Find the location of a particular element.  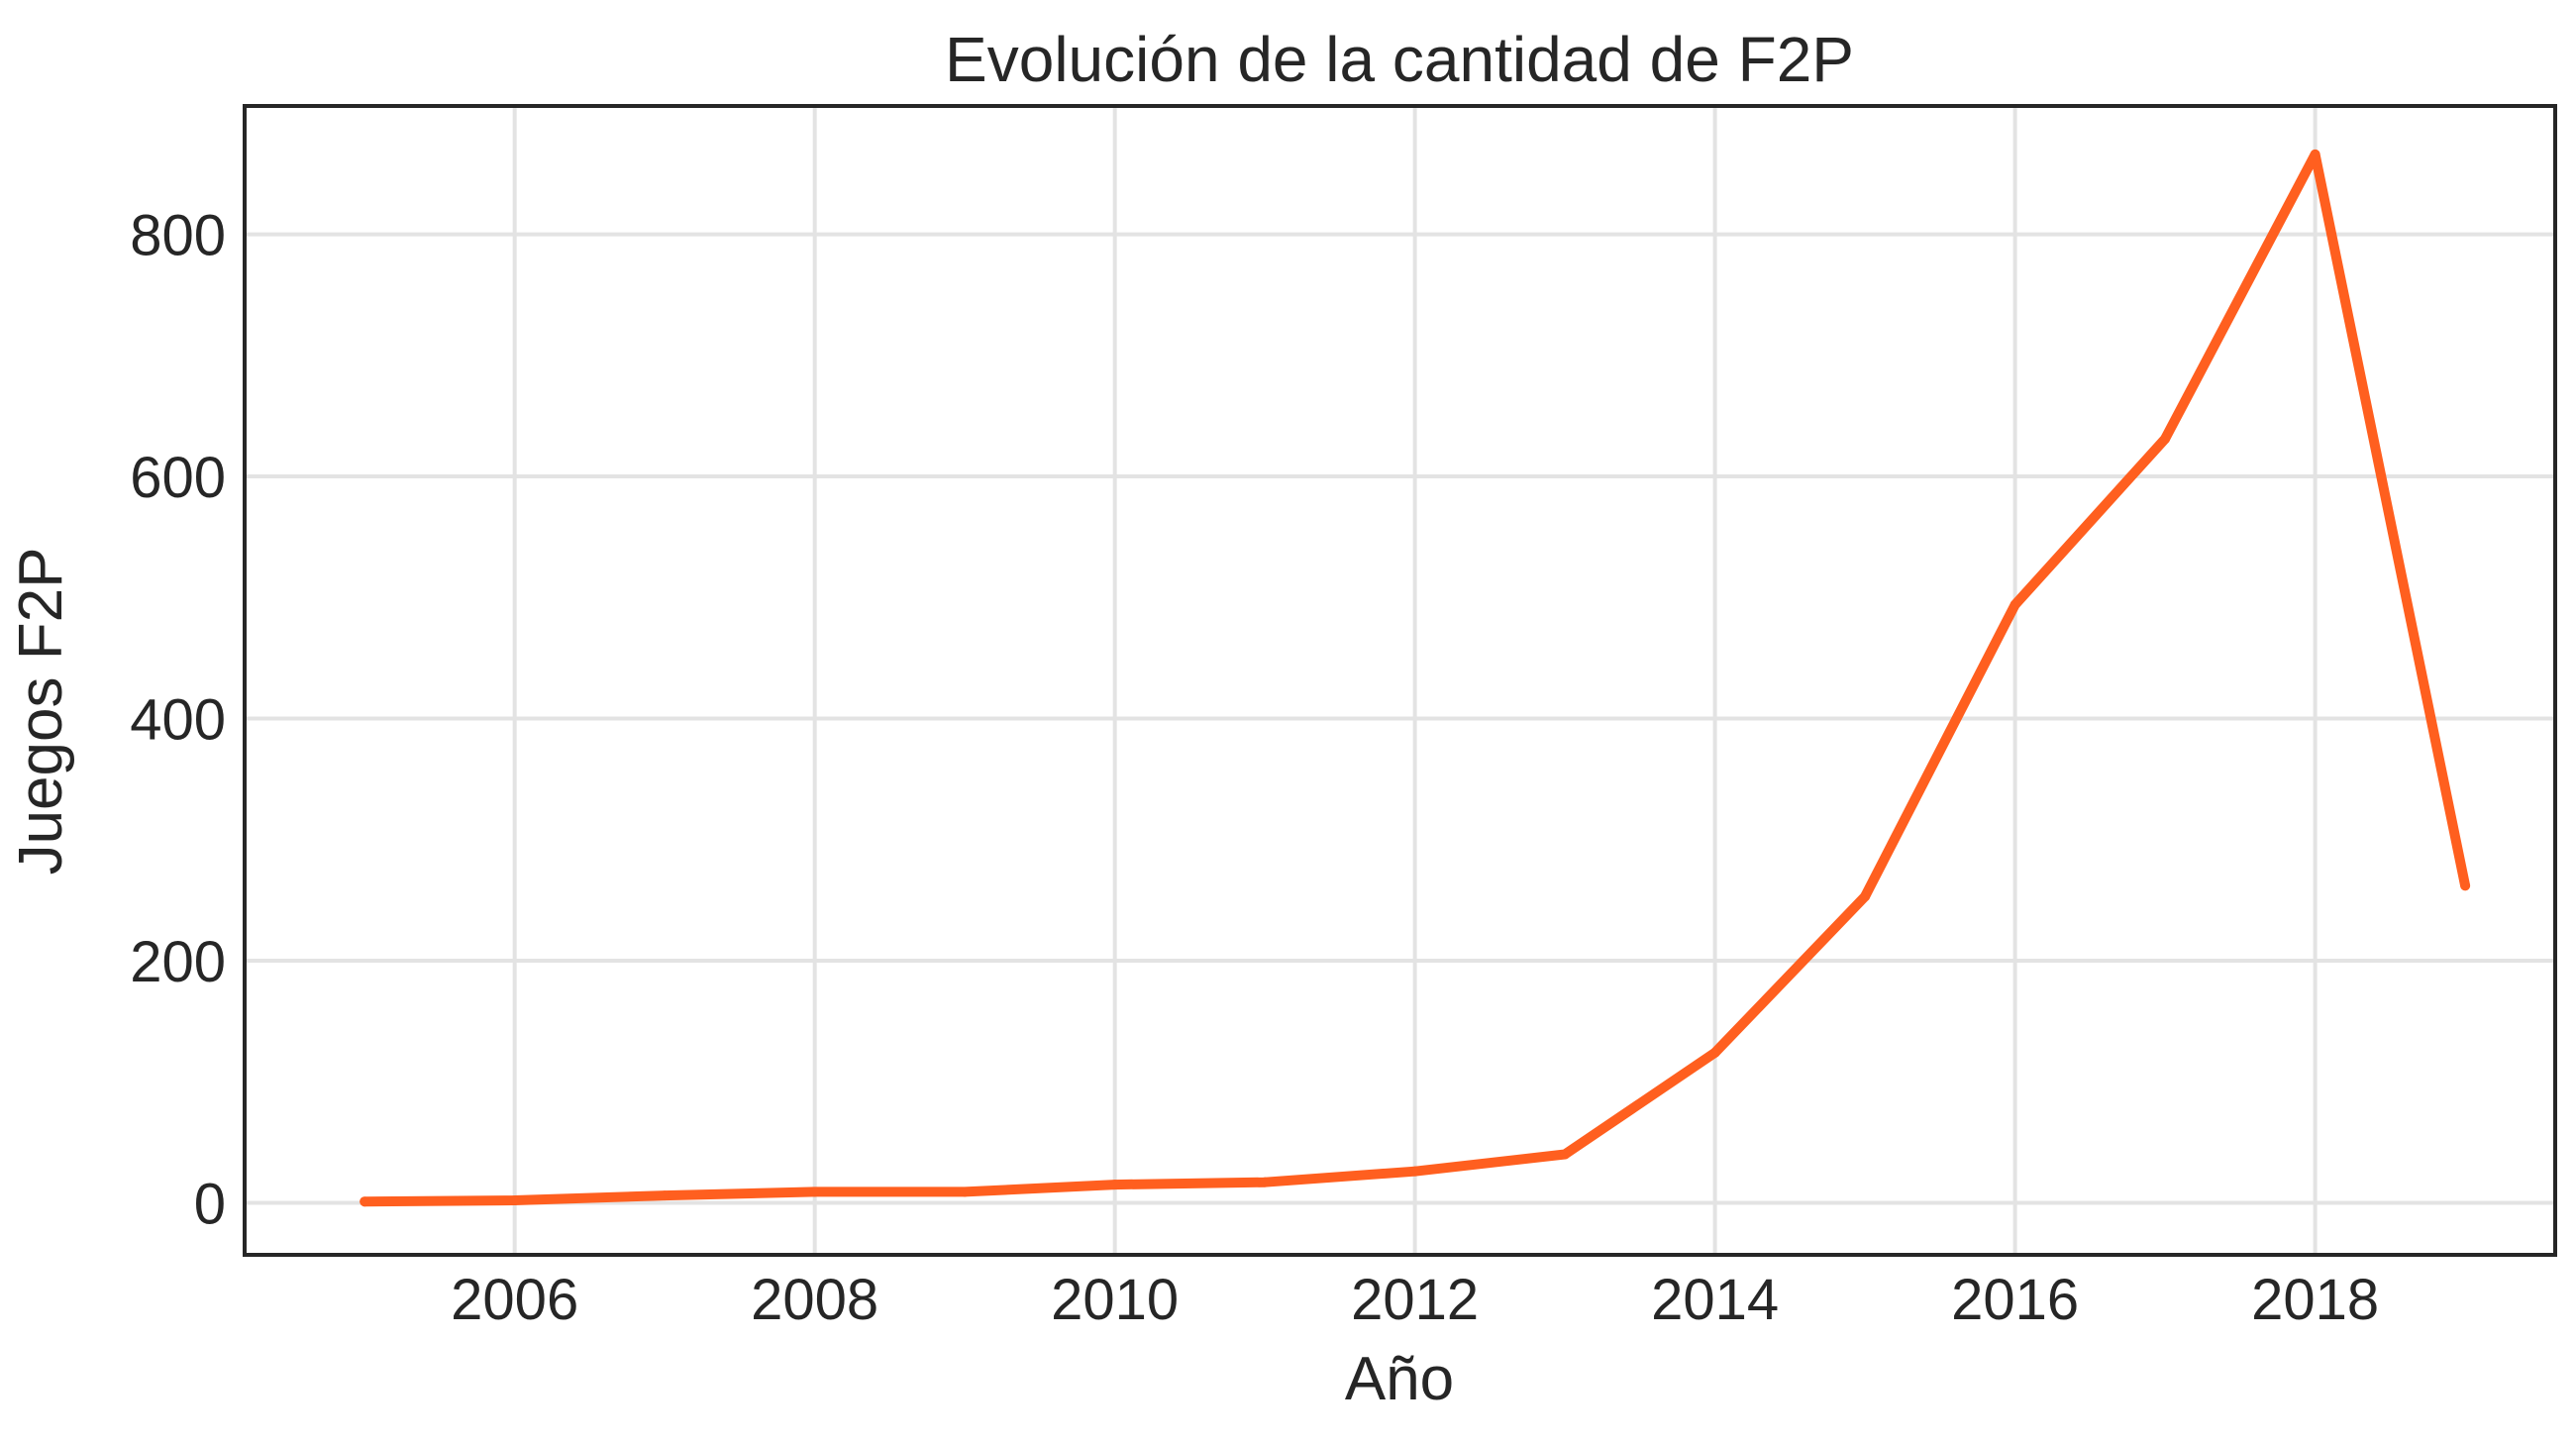

x-tick-label: 2008 is located at coordinates (814, 1300).